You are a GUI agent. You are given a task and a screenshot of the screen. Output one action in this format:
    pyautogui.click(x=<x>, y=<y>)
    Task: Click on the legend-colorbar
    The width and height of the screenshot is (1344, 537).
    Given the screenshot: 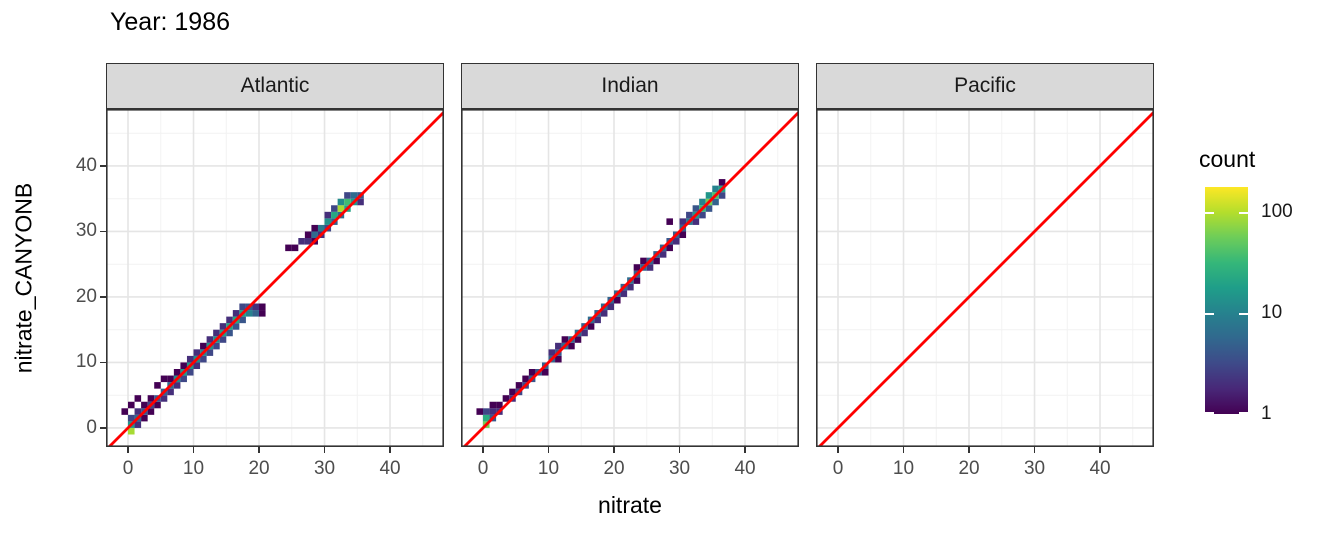 What is the action you would take?
    pyautogui.click(x=1226, y=300)
    